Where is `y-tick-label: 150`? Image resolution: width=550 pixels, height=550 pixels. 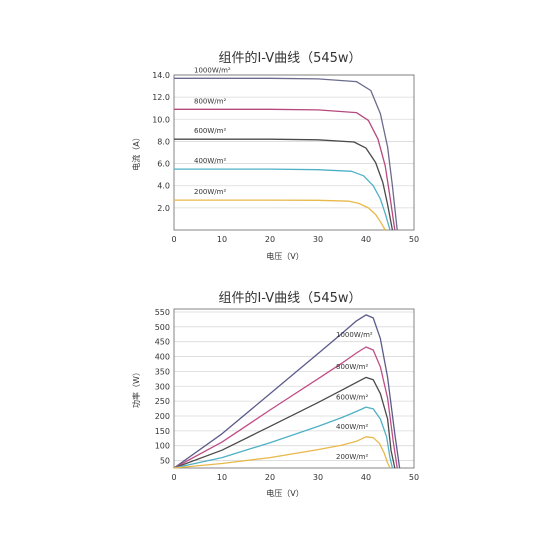
y-tick-label: 150 is located at coordinates (162, 431).